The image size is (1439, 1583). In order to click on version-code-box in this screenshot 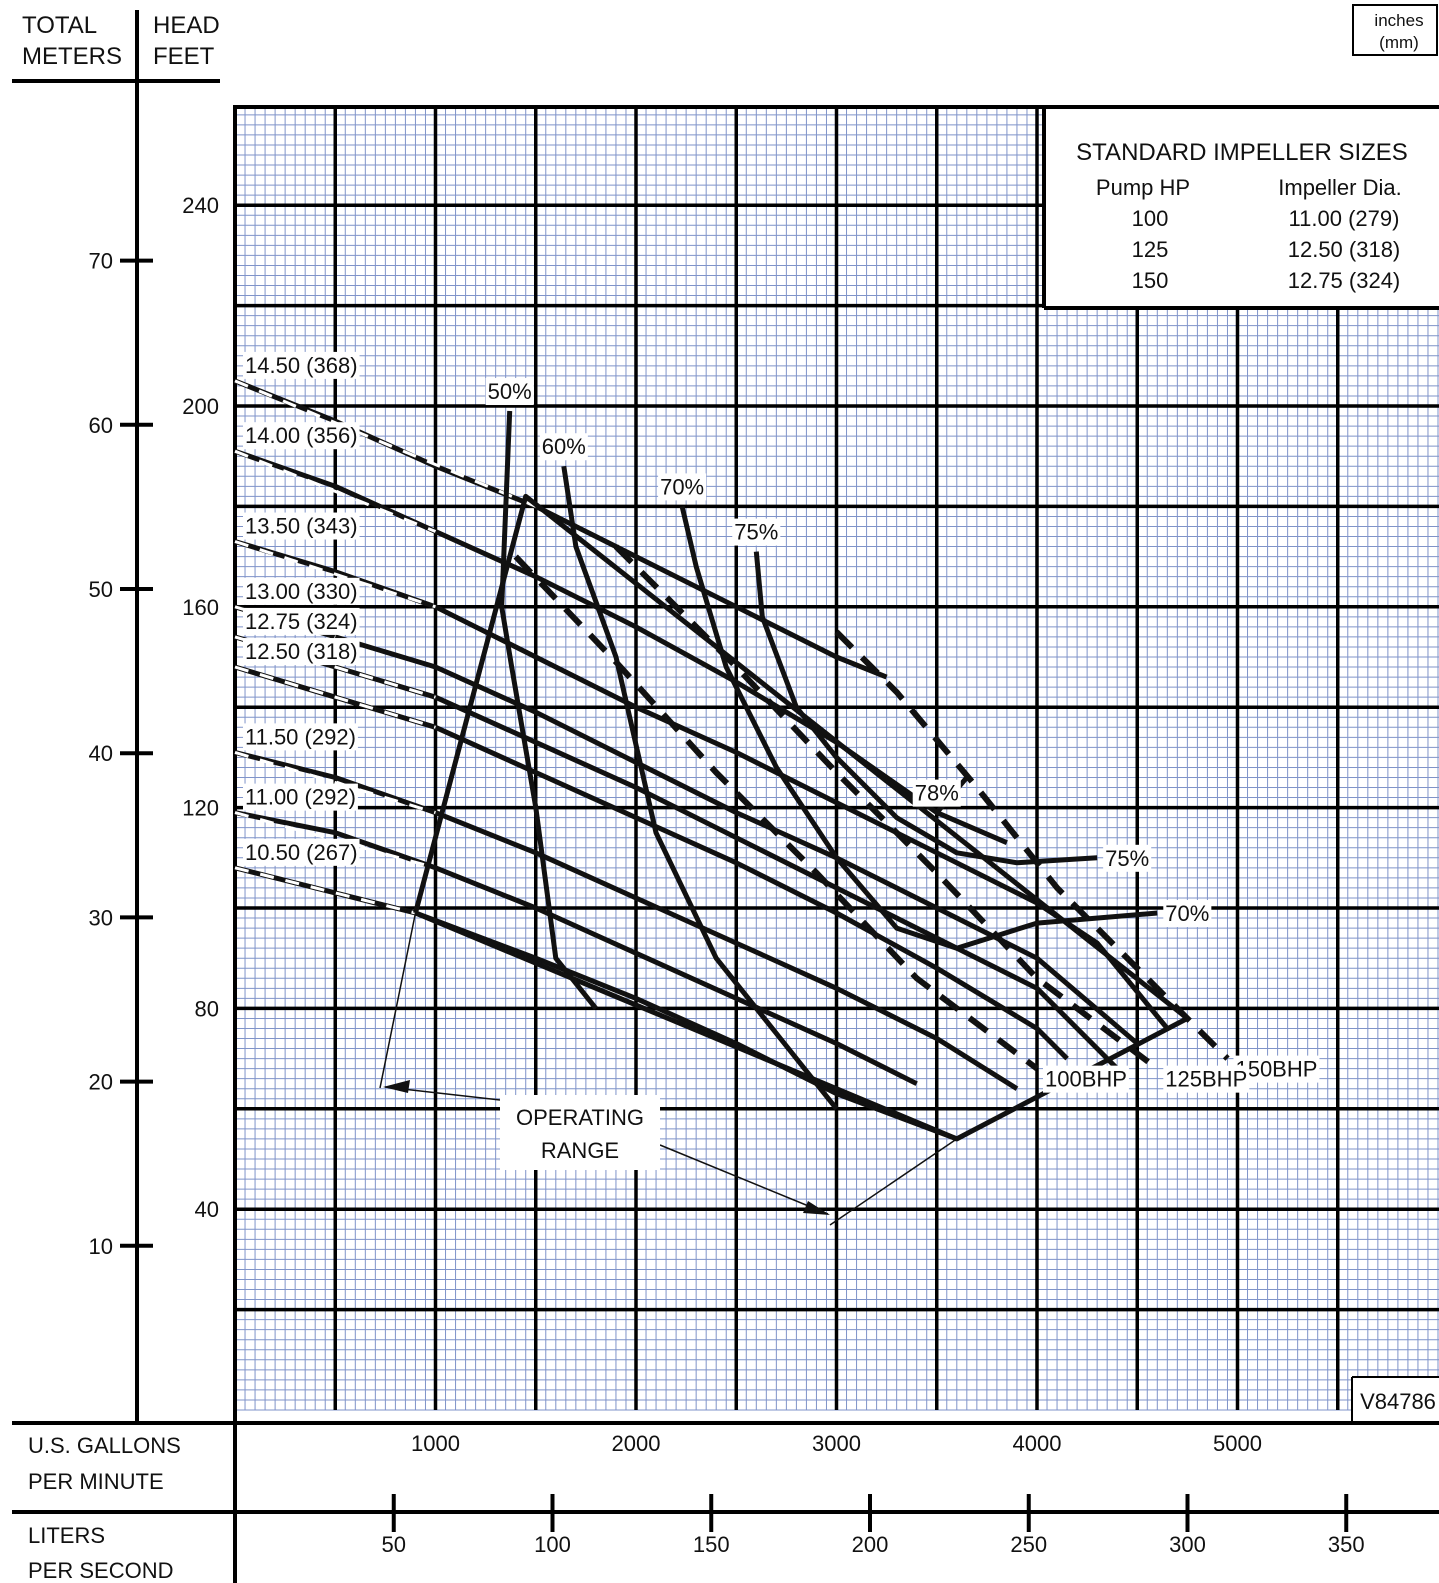, I will do `click(1395, 1399)`.